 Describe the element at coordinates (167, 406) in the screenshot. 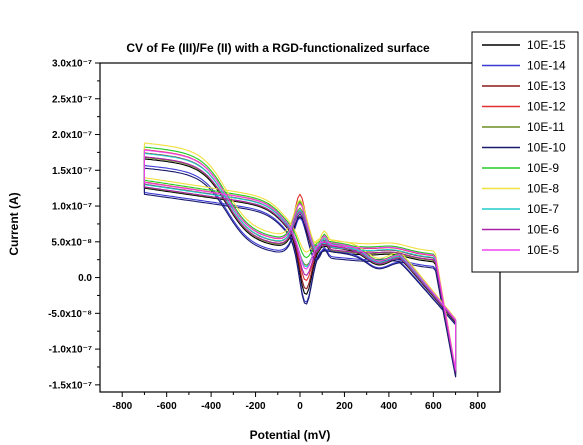

I see `x-tick-label: -600` at that location.